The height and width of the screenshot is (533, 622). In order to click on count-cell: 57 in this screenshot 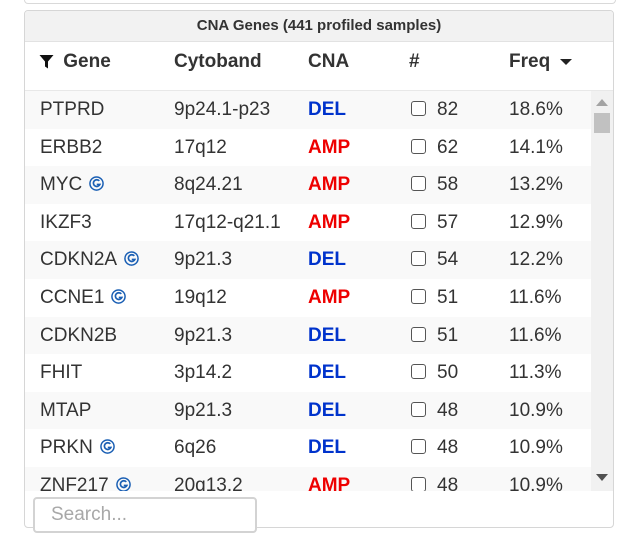, I will do `click(448, 222)`.